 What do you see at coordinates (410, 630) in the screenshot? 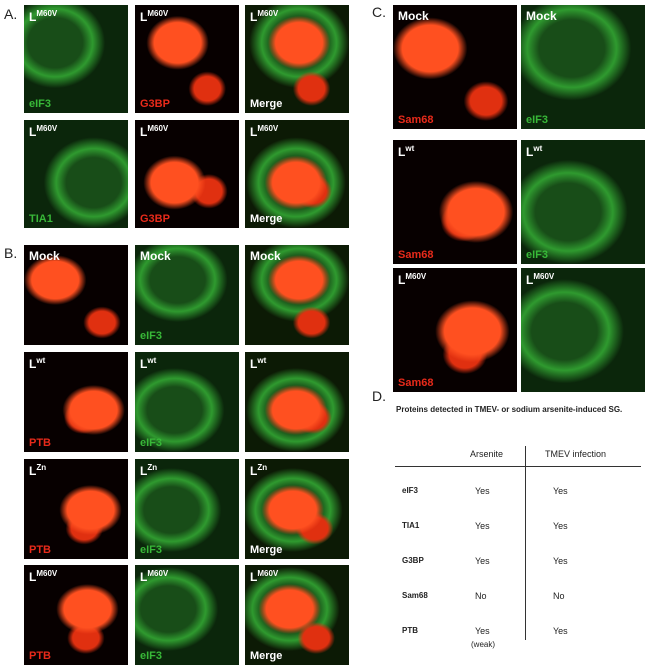
I see `row-label: PTB` at bounding box center [410, 630].